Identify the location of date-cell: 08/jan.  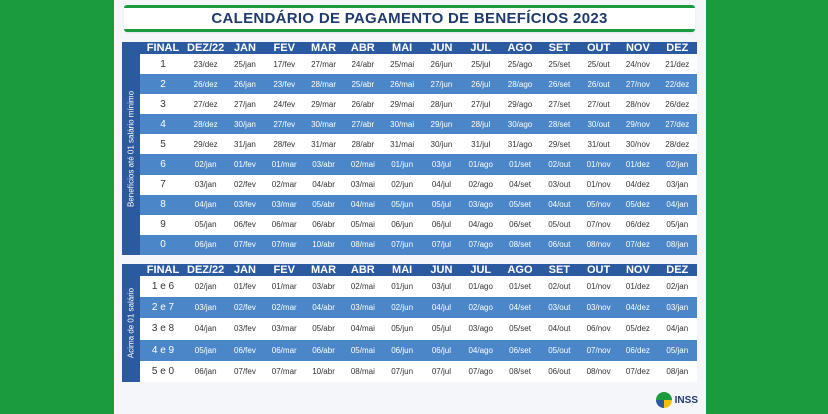
(677, 371).